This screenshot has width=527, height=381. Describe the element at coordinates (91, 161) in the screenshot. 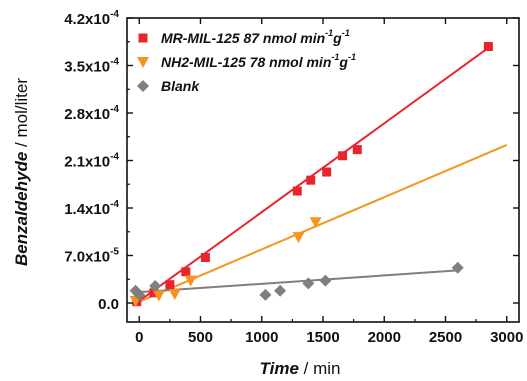

I see `y-tick-label: 2.1x10⁻⁴` at that location.